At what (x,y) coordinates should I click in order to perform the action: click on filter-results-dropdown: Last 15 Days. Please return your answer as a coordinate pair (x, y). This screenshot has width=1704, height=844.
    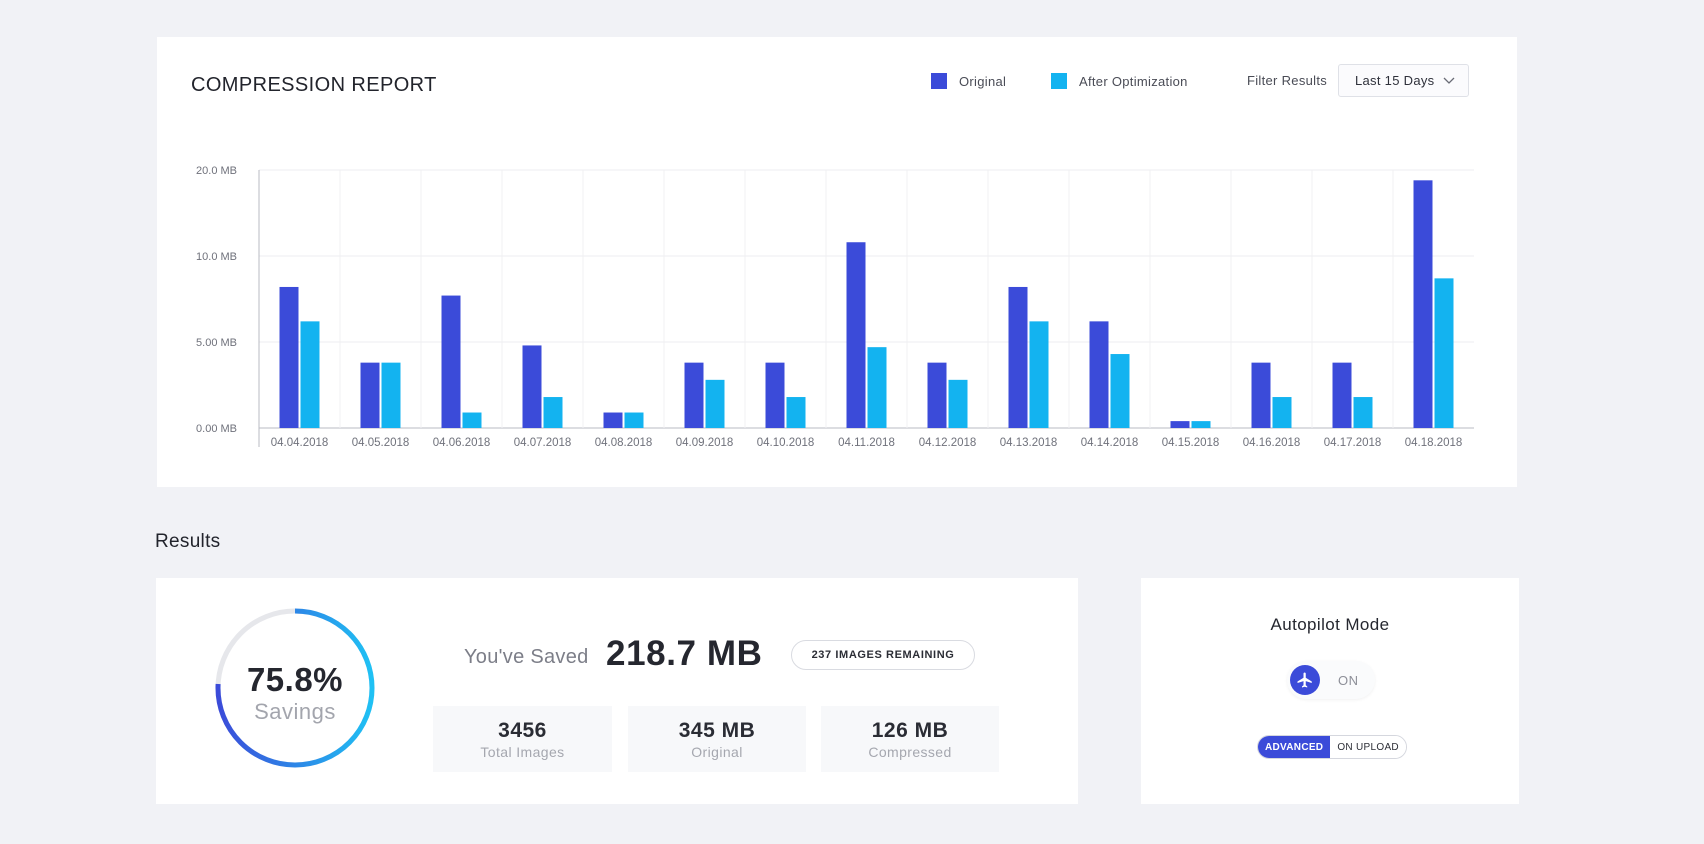
    Looking at the image, I should click on (1403, 80).